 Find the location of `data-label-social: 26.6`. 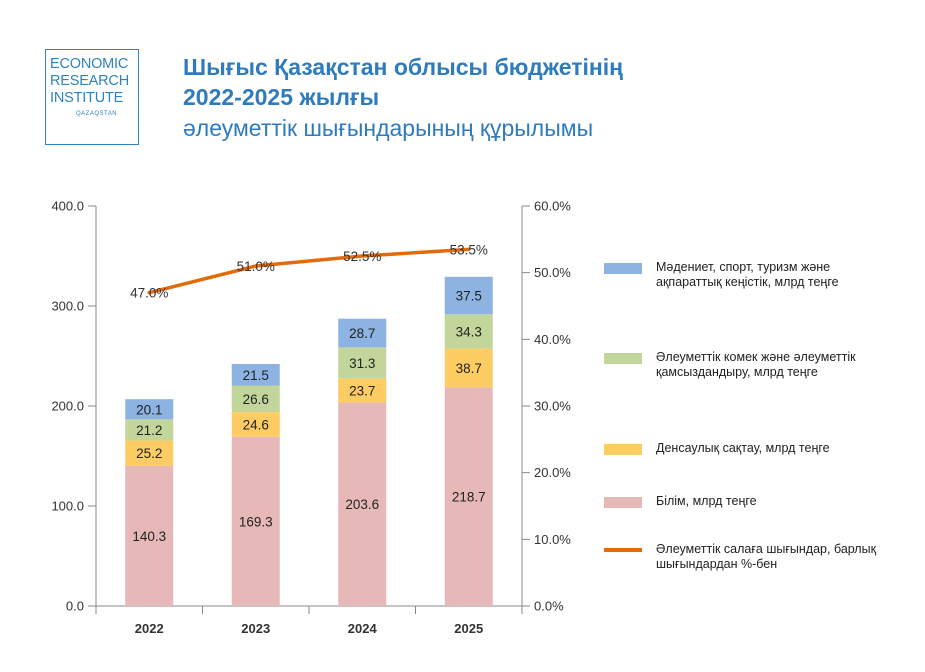

data-label-social: 26.6 is located at coordinates (256, 399).